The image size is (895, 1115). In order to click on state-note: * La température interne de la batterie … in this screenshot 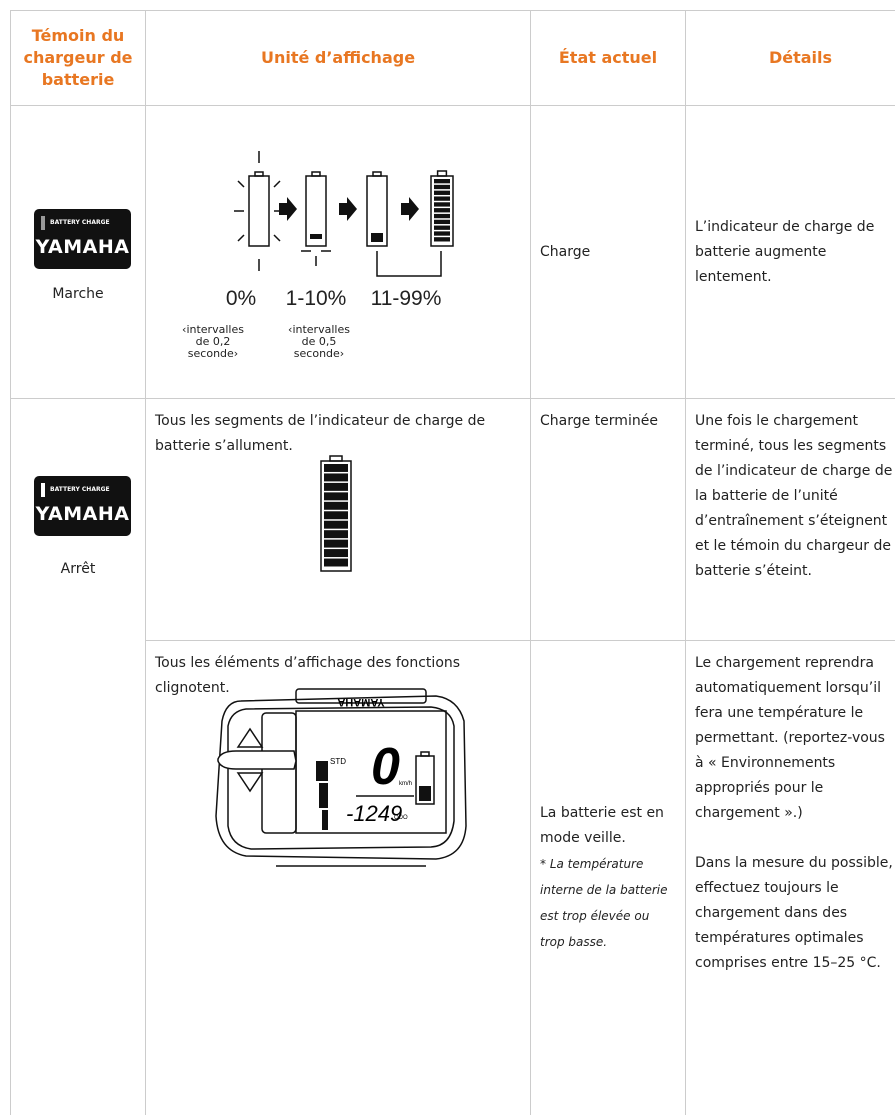, I will do `click(604, 903)`.